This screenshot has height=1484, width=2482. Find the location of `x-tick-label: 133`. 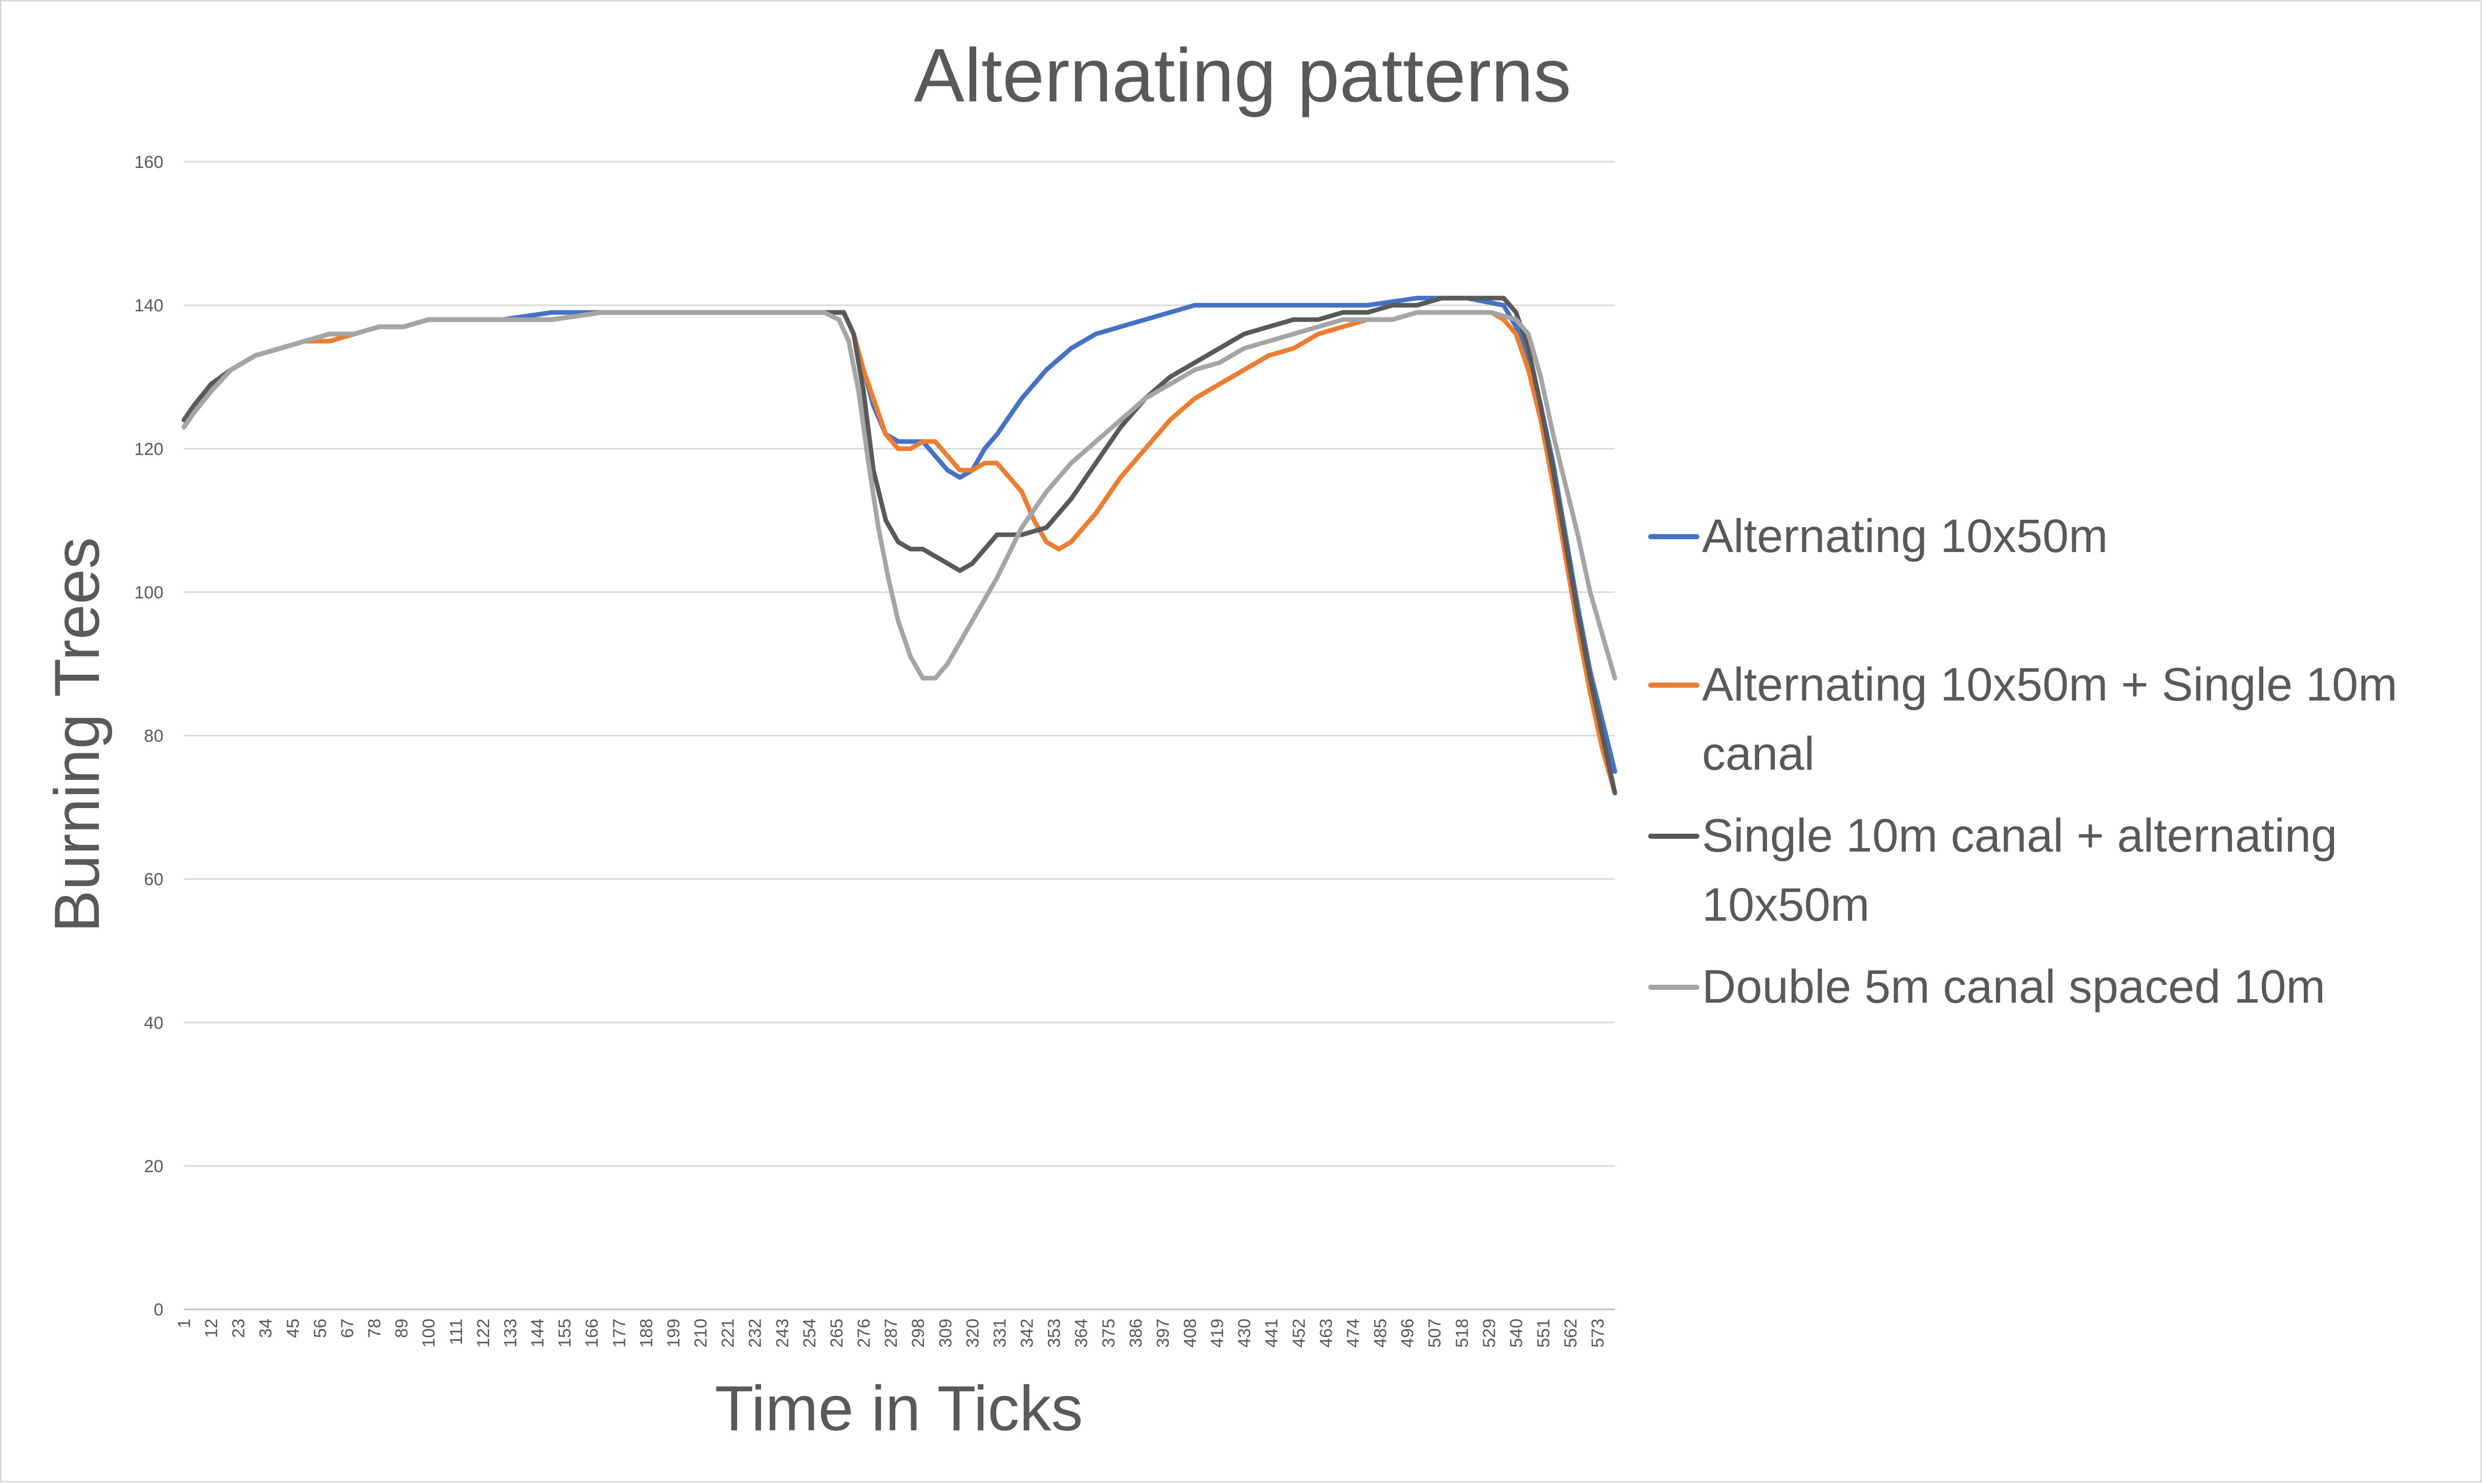

x-tick-label: 133 is located at coordinates (510, 1333).